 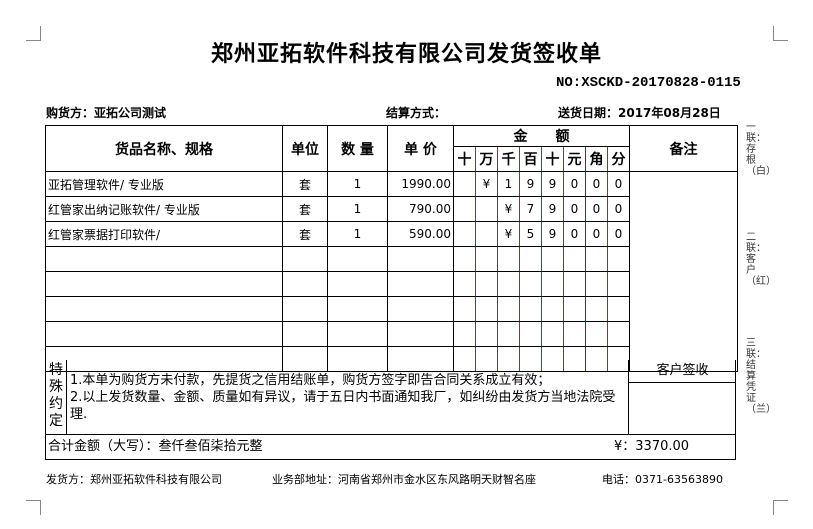 I want to click on table-row: 红管家出纳记账软件/ 专业版套 1 790.00 ¥7 9 0 0 0, so click(x=391, y=209).